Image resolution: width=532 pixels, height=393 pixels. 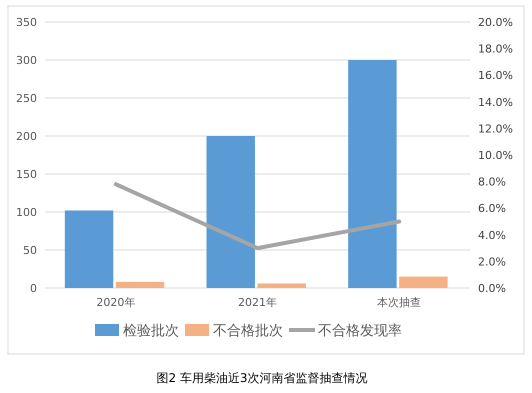 I want to click on legend-label: 不合格发现率, so click(x=360, y=331).